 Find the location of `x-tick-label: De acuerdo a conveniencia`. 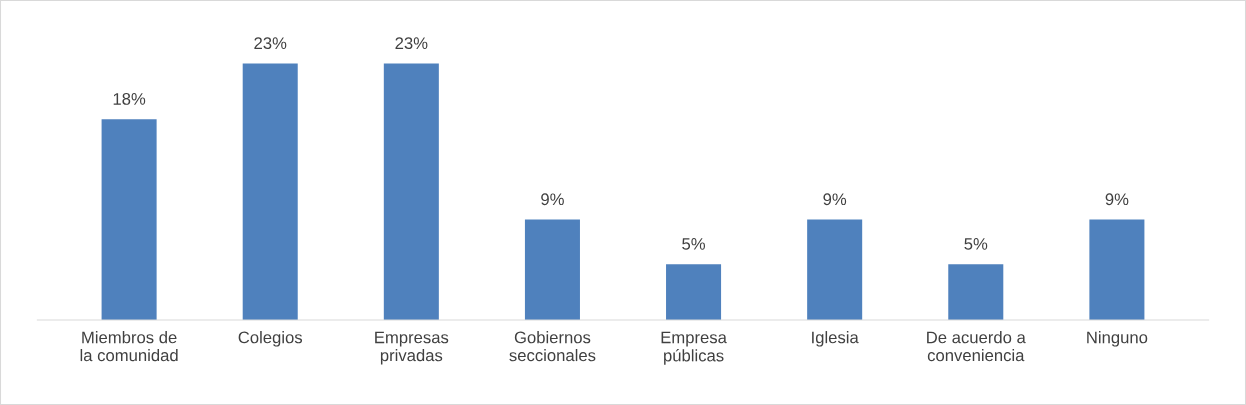

x-tick-label: De acuerdo a conveniencia is located at coordinates (976, 346).